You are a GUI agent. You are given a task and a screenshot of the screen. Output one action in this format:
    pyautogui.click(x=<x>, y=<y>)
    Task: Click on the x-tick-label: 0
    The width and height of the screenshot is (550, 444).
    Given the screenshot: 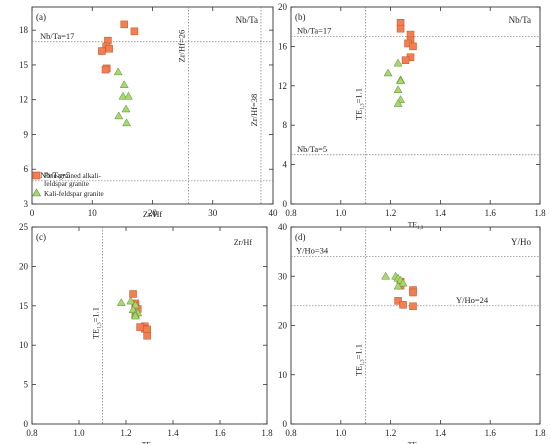 What is the action you would take?
    pyautogui.click(x=32, y=213)
    